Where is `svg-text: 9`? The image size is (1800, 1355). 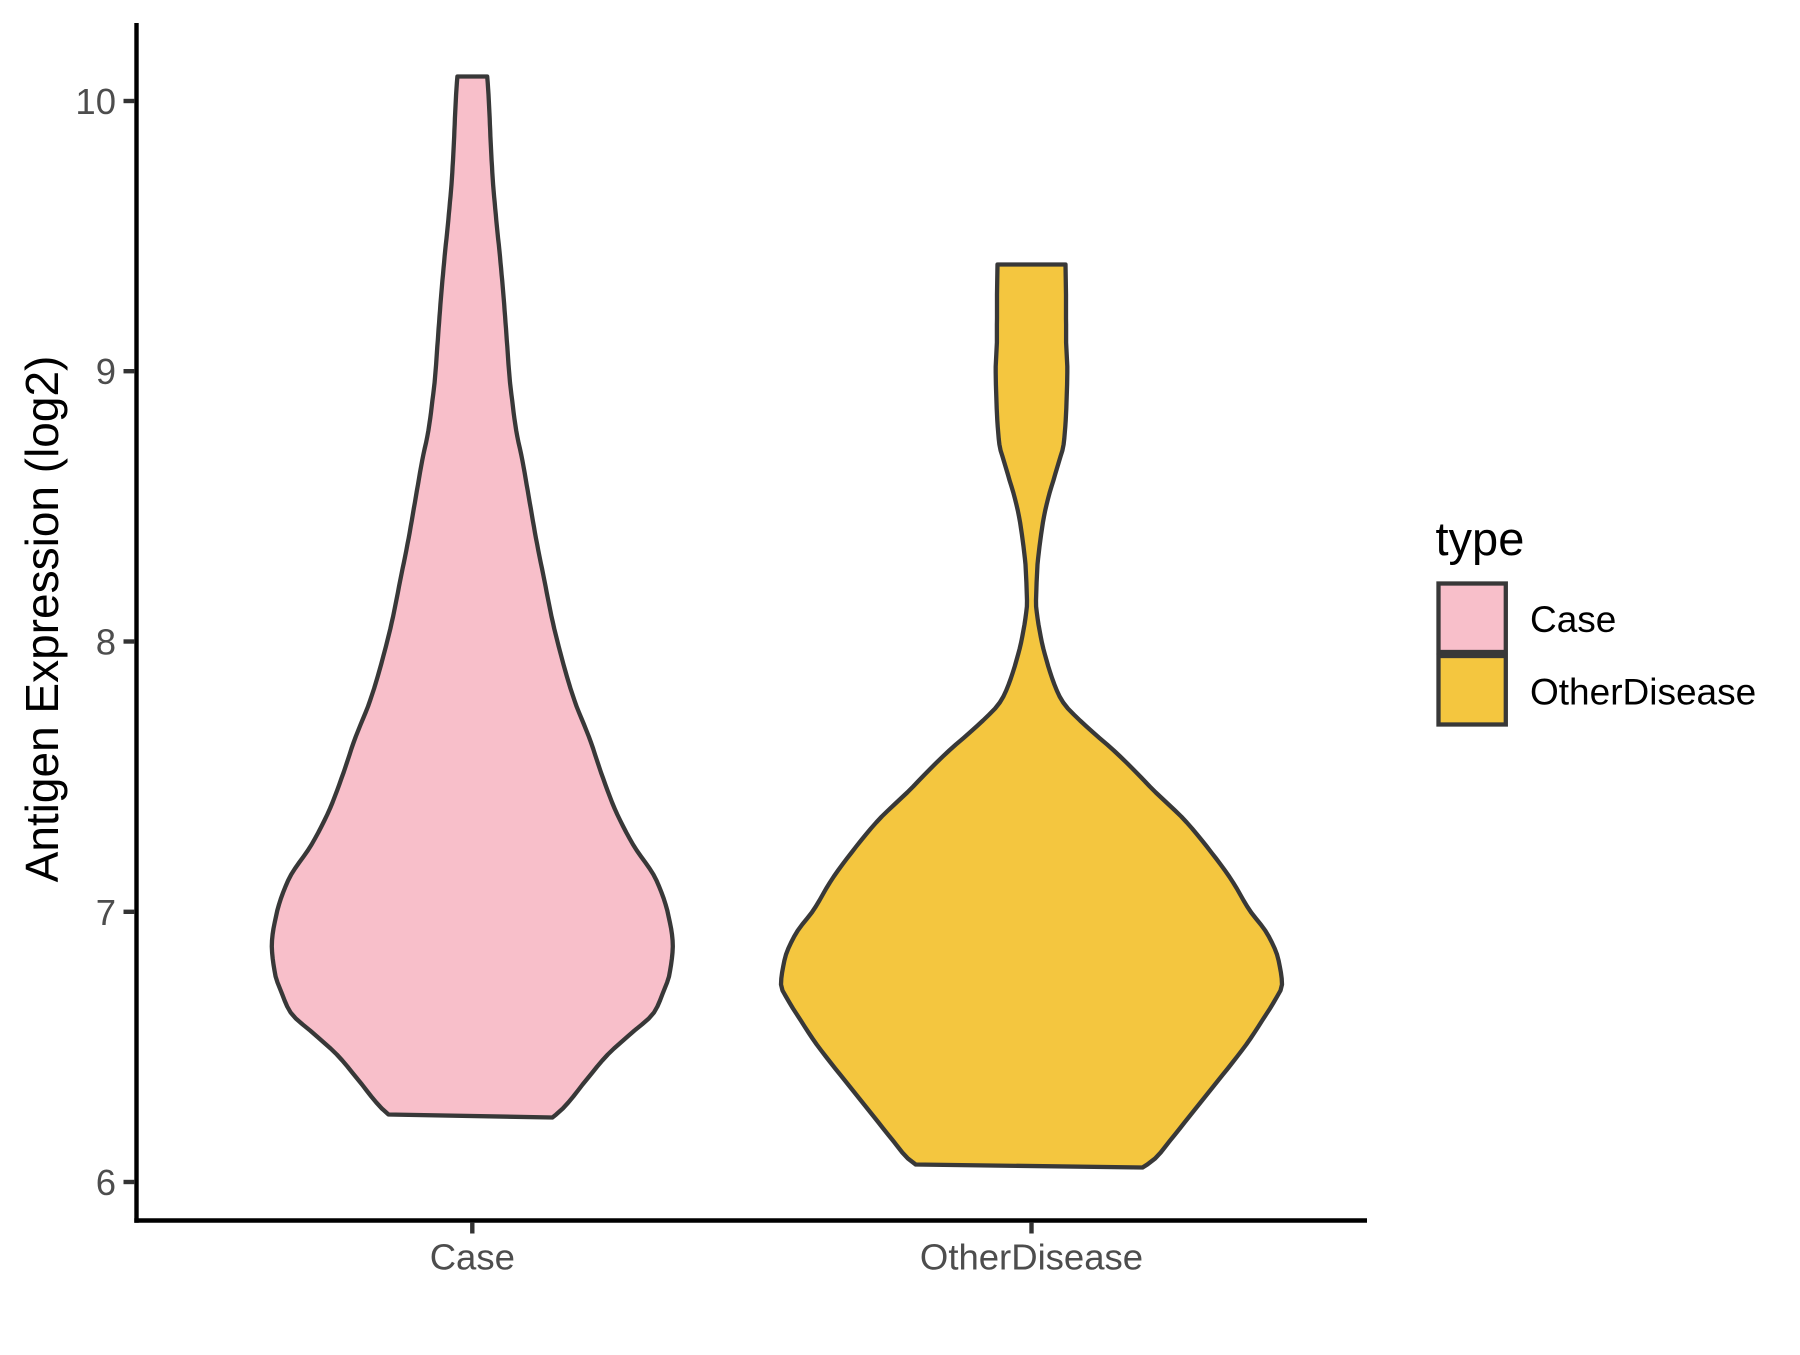
svg-text: 9 is located at coordinates (106, 371).